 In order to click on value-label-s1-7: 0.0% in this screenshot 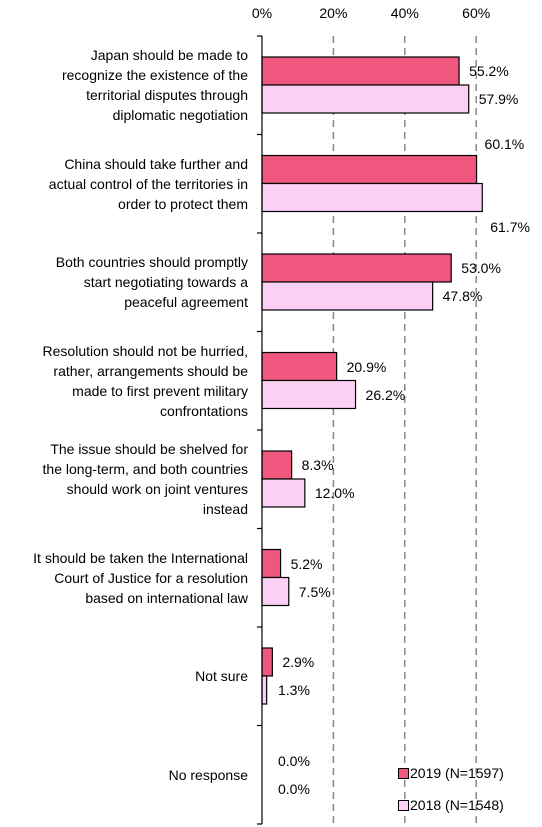, I will do `click(294, 760)`.